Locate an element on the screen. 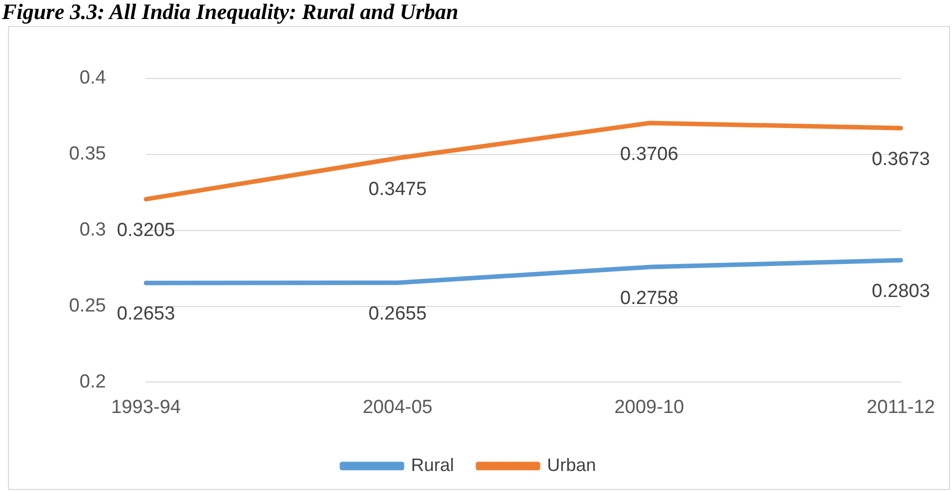 This screenshot has width=952, height=492. data-label: 0.2653 is located at coordinates (146, 314).